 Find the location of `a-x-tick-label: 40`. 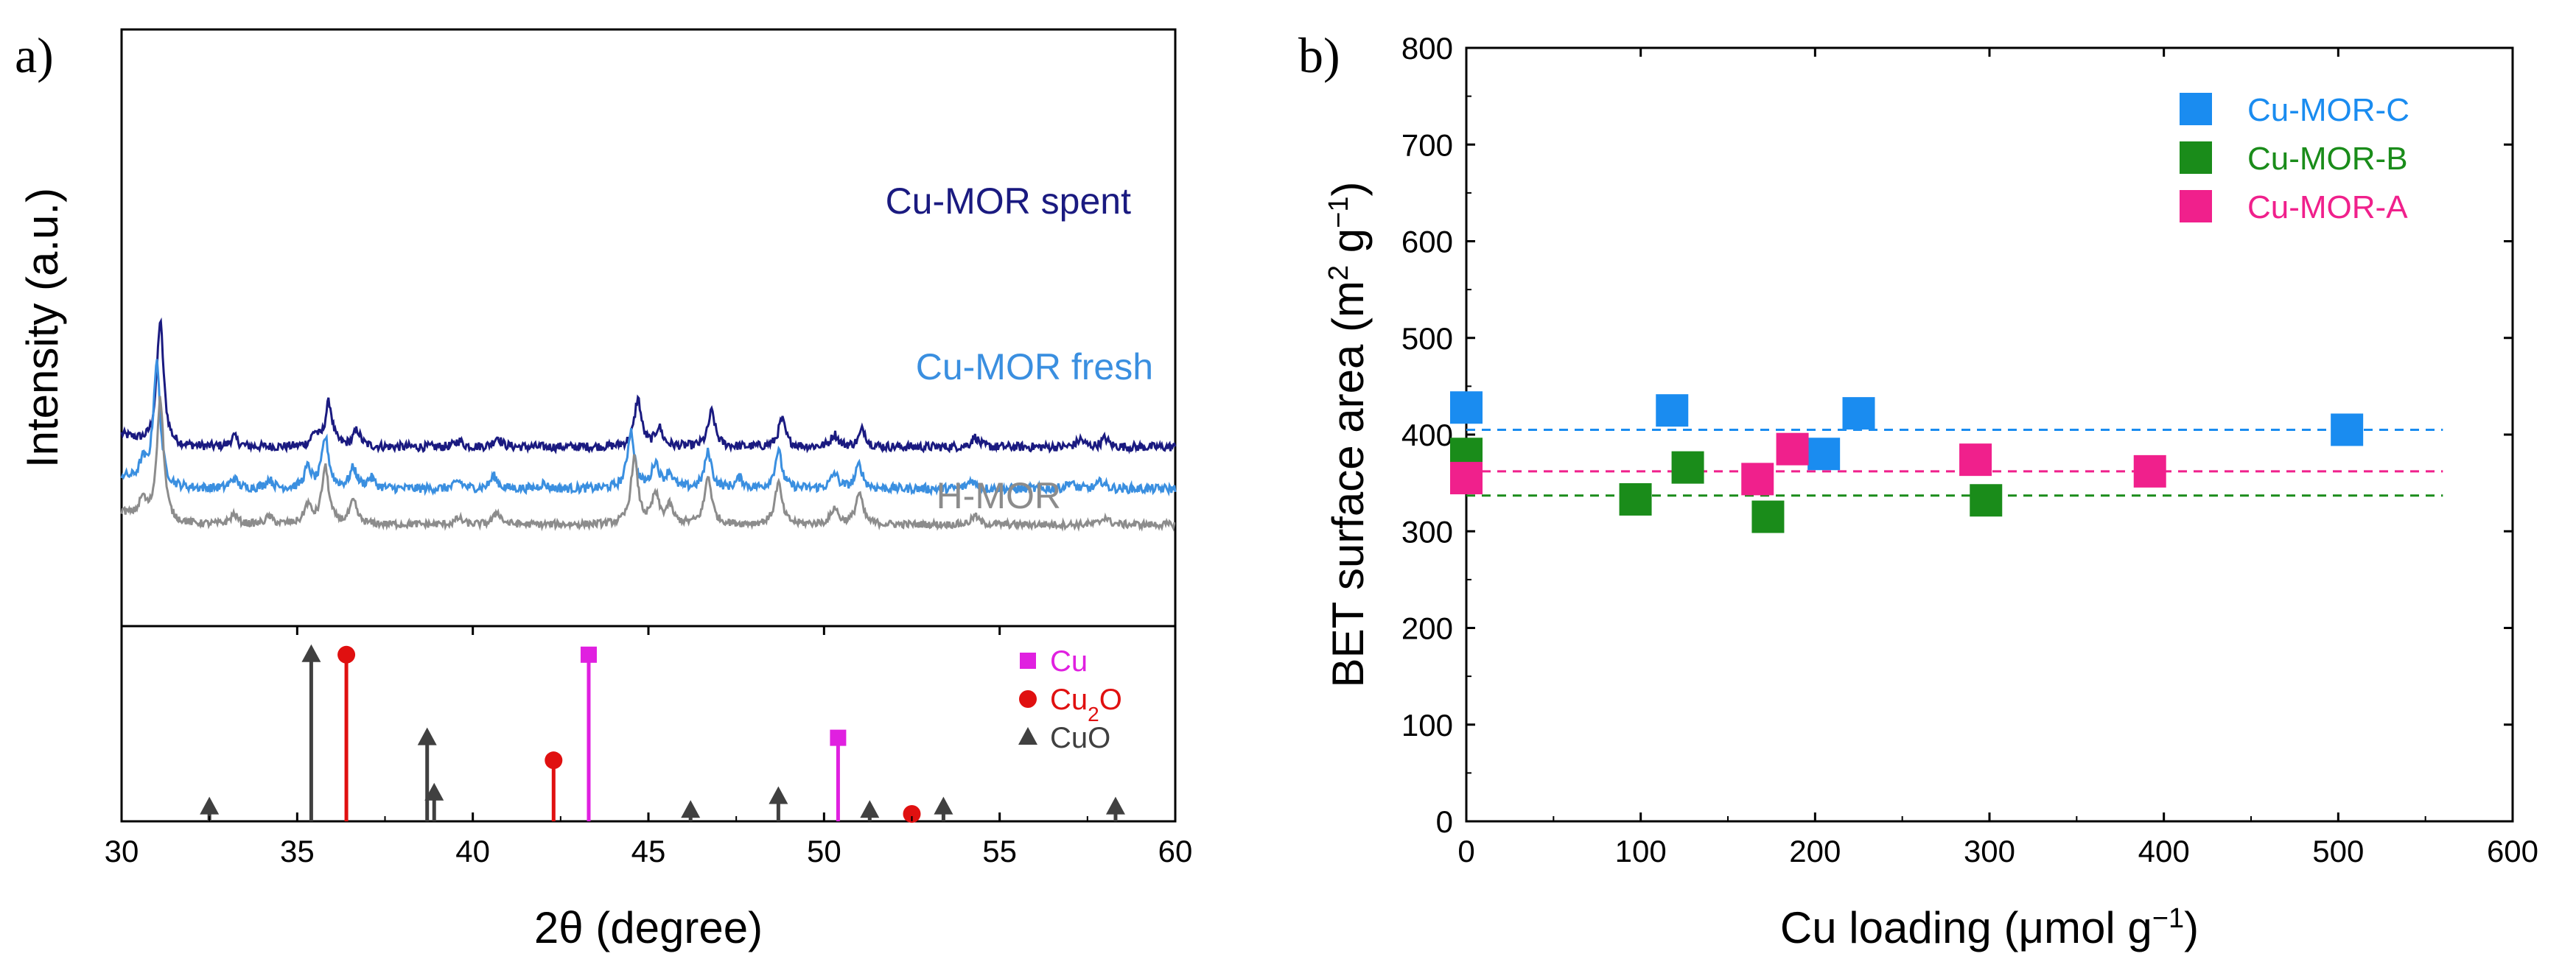

a-x-tick-label: 40 is located at coordinates (472, 851).